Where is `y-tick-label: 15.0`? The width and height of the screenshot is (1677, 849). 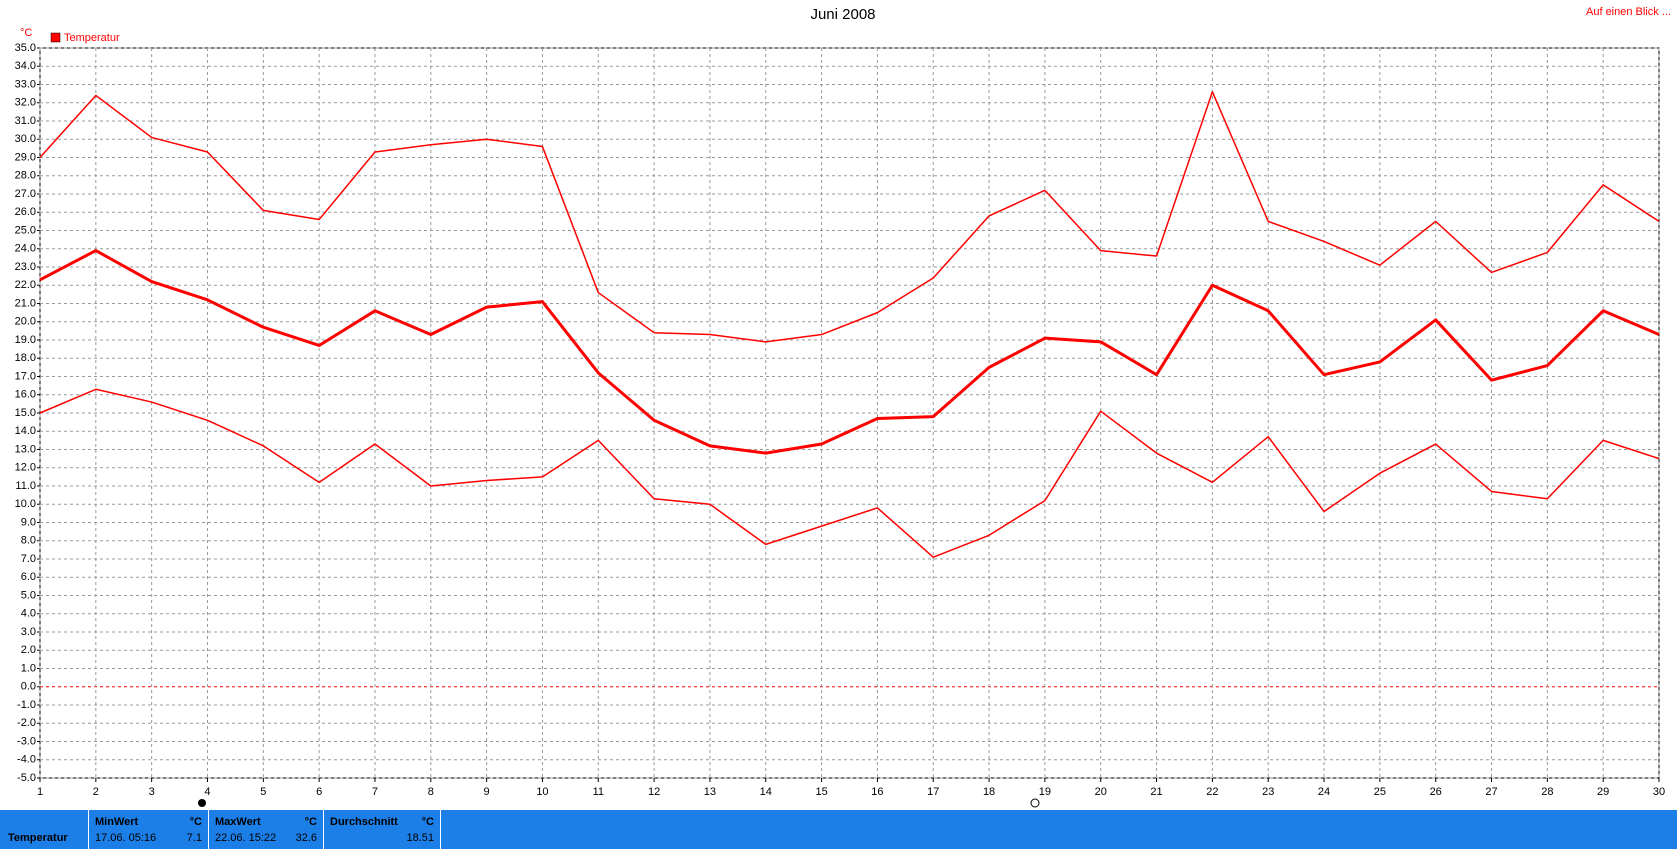 y-tick-label: 15.0 is located at coordinates (25, 413).